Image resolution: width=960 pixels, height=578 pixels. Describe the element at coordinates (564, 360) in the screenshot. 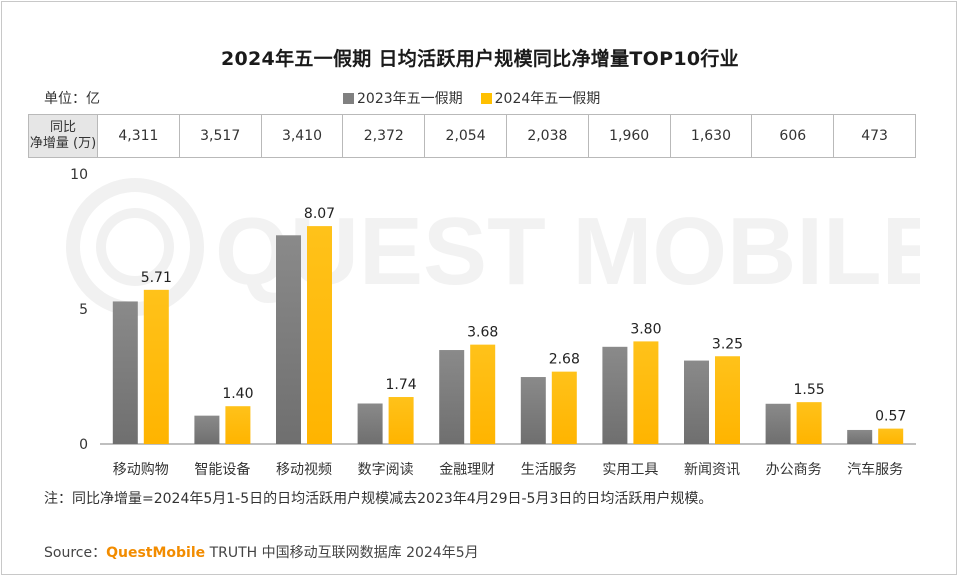

I see `data-label: 2.68` at that location.